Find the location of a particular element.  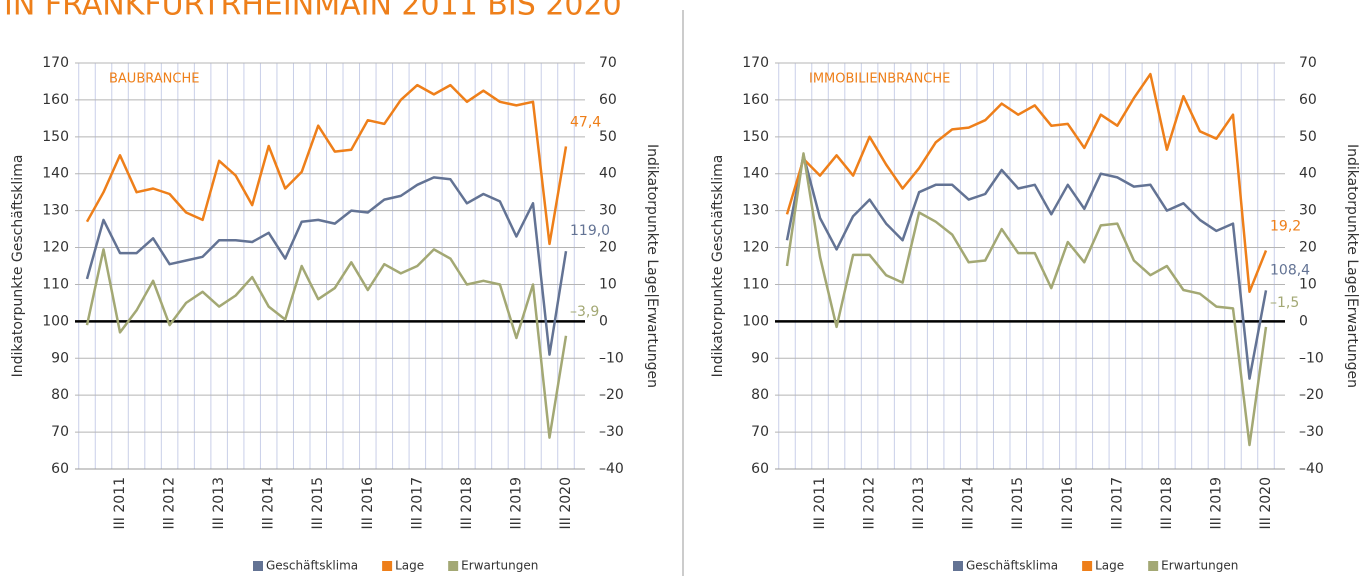

value-label: 108,4 is located at coordinates (1290, 270).